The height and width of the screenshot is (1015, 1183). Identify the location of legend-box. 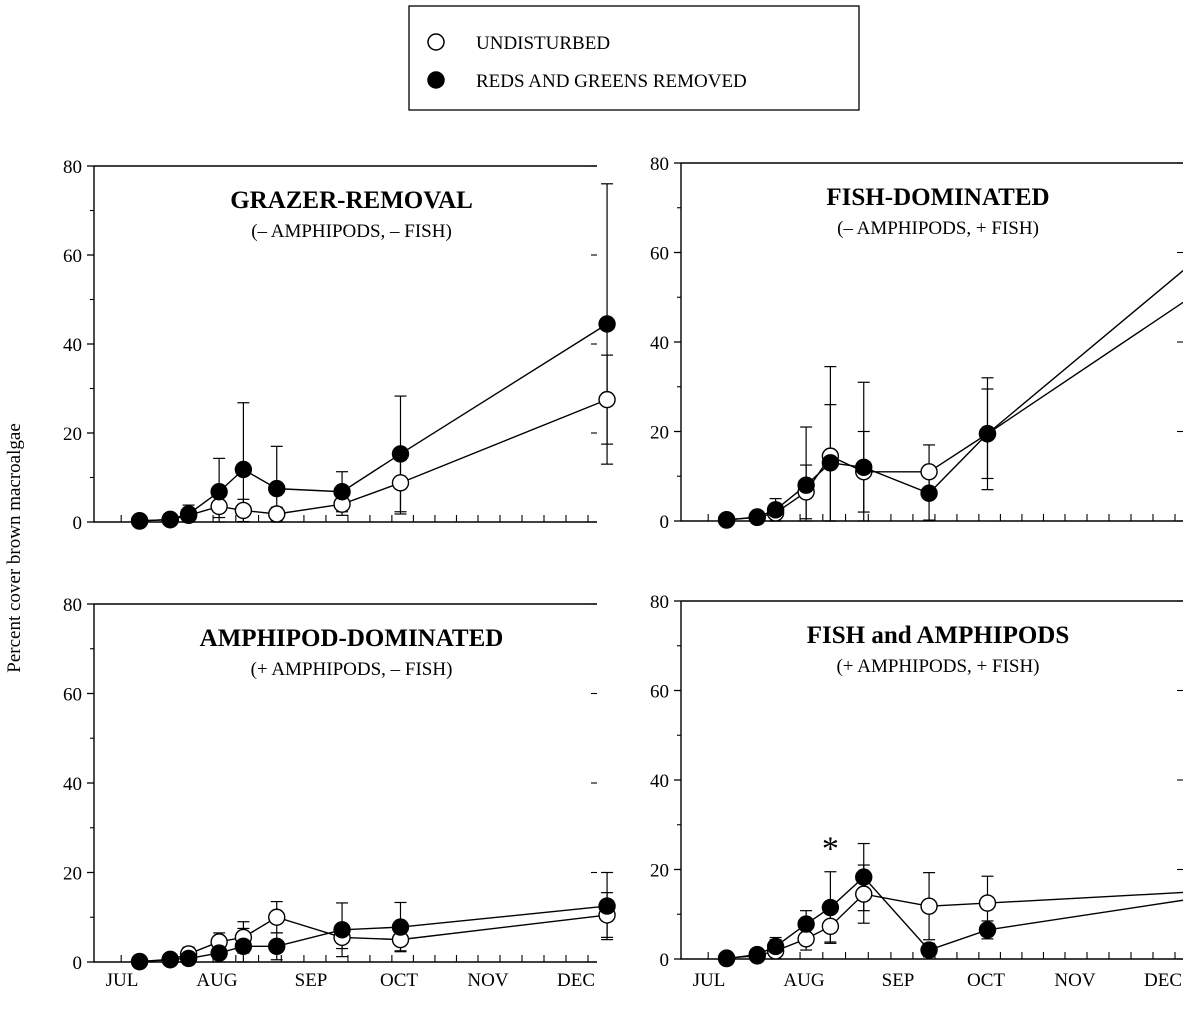
(634, 58).